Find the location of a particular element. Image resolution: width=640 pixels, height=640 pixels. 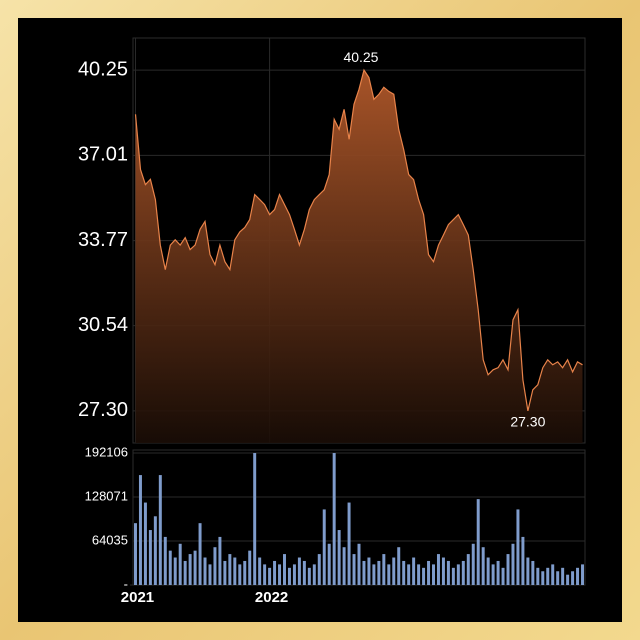

y-tick-label: 192106 is located at coordinates (106, 451).